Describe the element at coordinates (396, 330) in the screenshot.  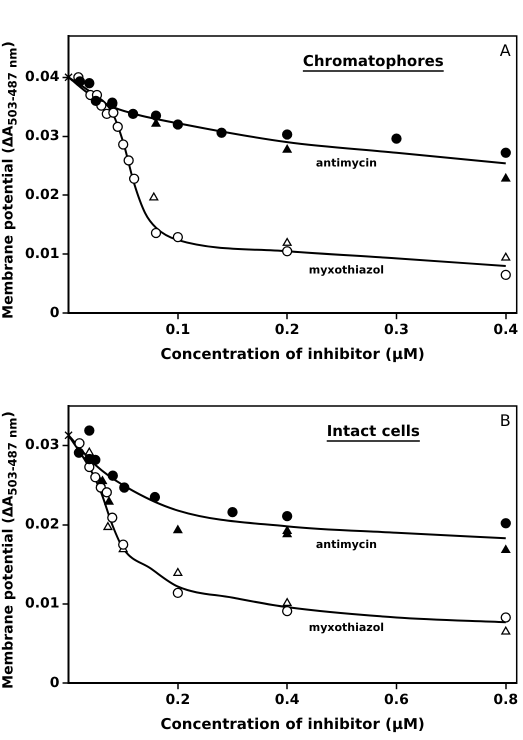
I see `x-tick-label: 0.3` at that location.